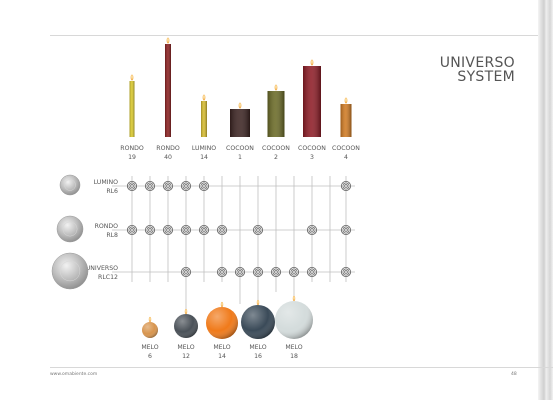  What do you see at coordinates (312, 157) in the screenshot?
I see `candle-size-label: 3` at bounding box center [312, 157].